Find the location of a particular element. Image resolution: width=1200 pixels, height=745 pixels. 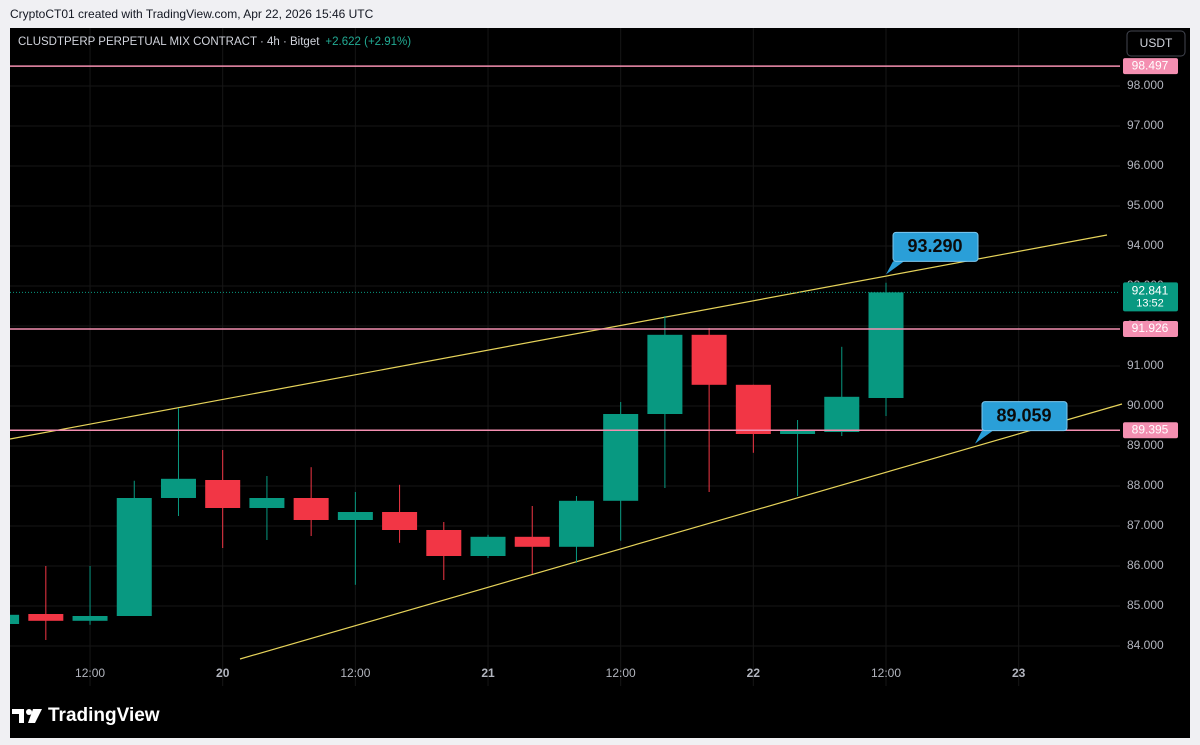

x-tick-label: 23 is located at coordinates (1019, 673).